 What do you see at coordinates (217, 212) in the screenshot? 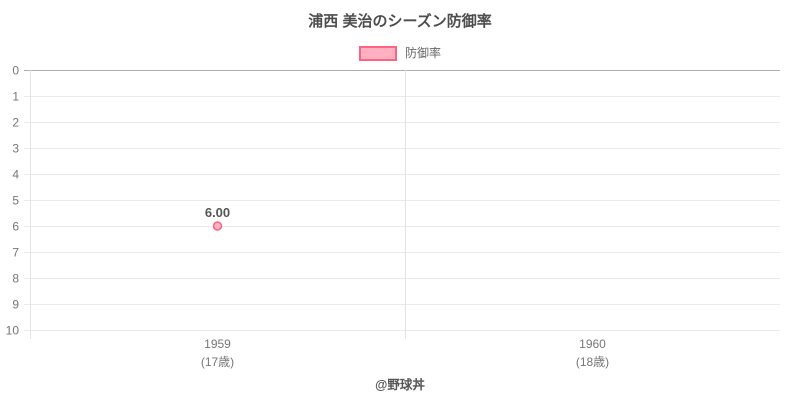
I see `data-point-label: 6.00` at bounding box center [217, 212].